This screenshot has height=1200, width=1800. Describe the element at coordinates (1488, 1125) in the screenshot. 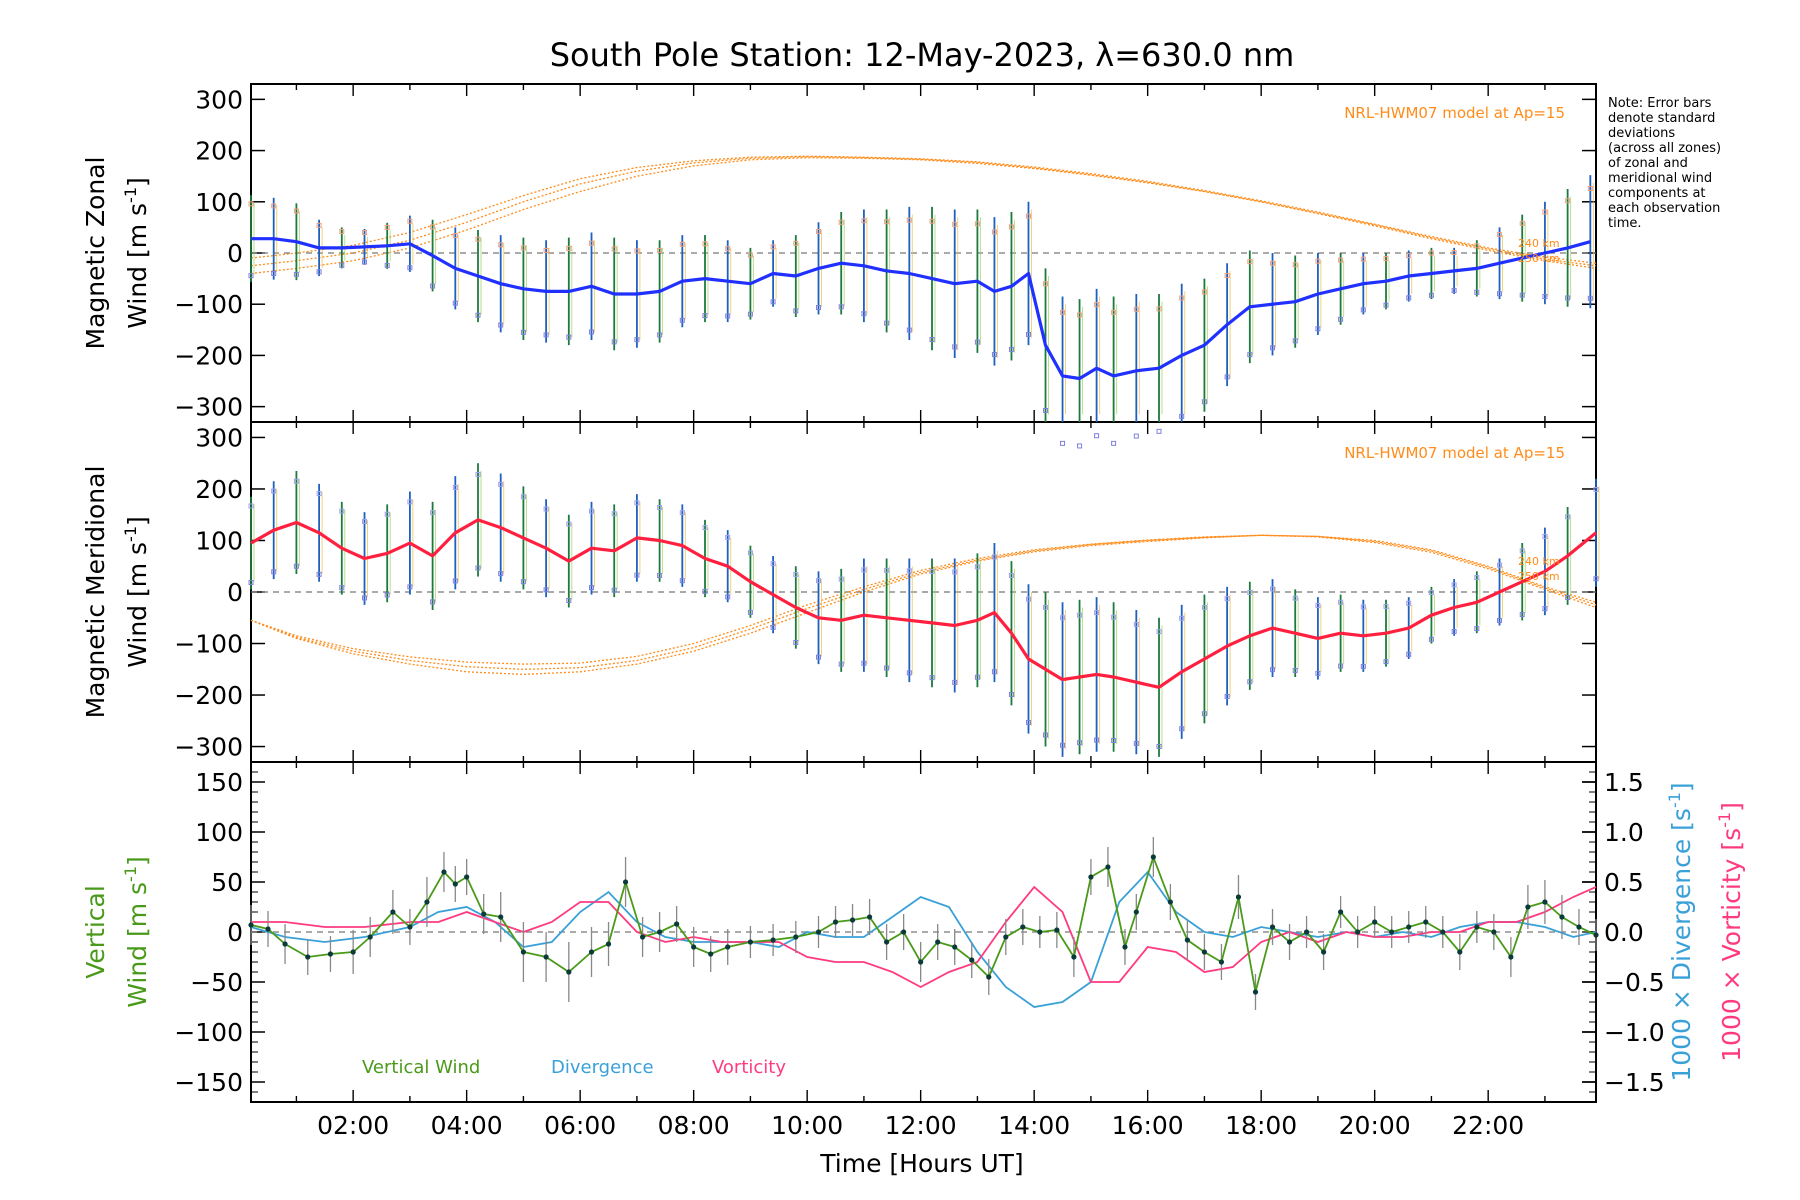

I see `x-tick-label: 22:00` at that location.